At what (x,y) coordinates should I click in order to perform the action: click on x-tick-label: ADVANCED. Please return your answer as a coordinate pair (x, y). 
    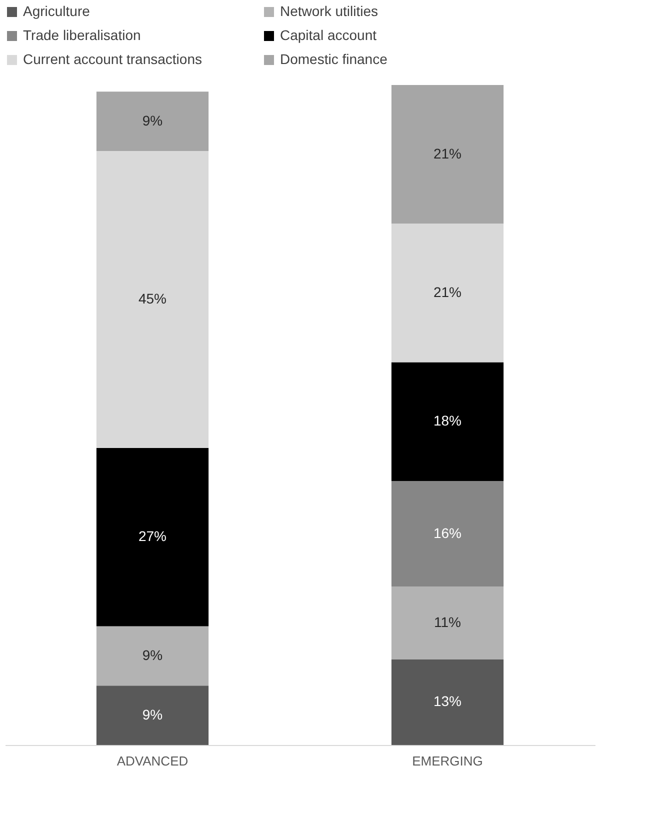
    Looking at the image, I should click on (152, 761).